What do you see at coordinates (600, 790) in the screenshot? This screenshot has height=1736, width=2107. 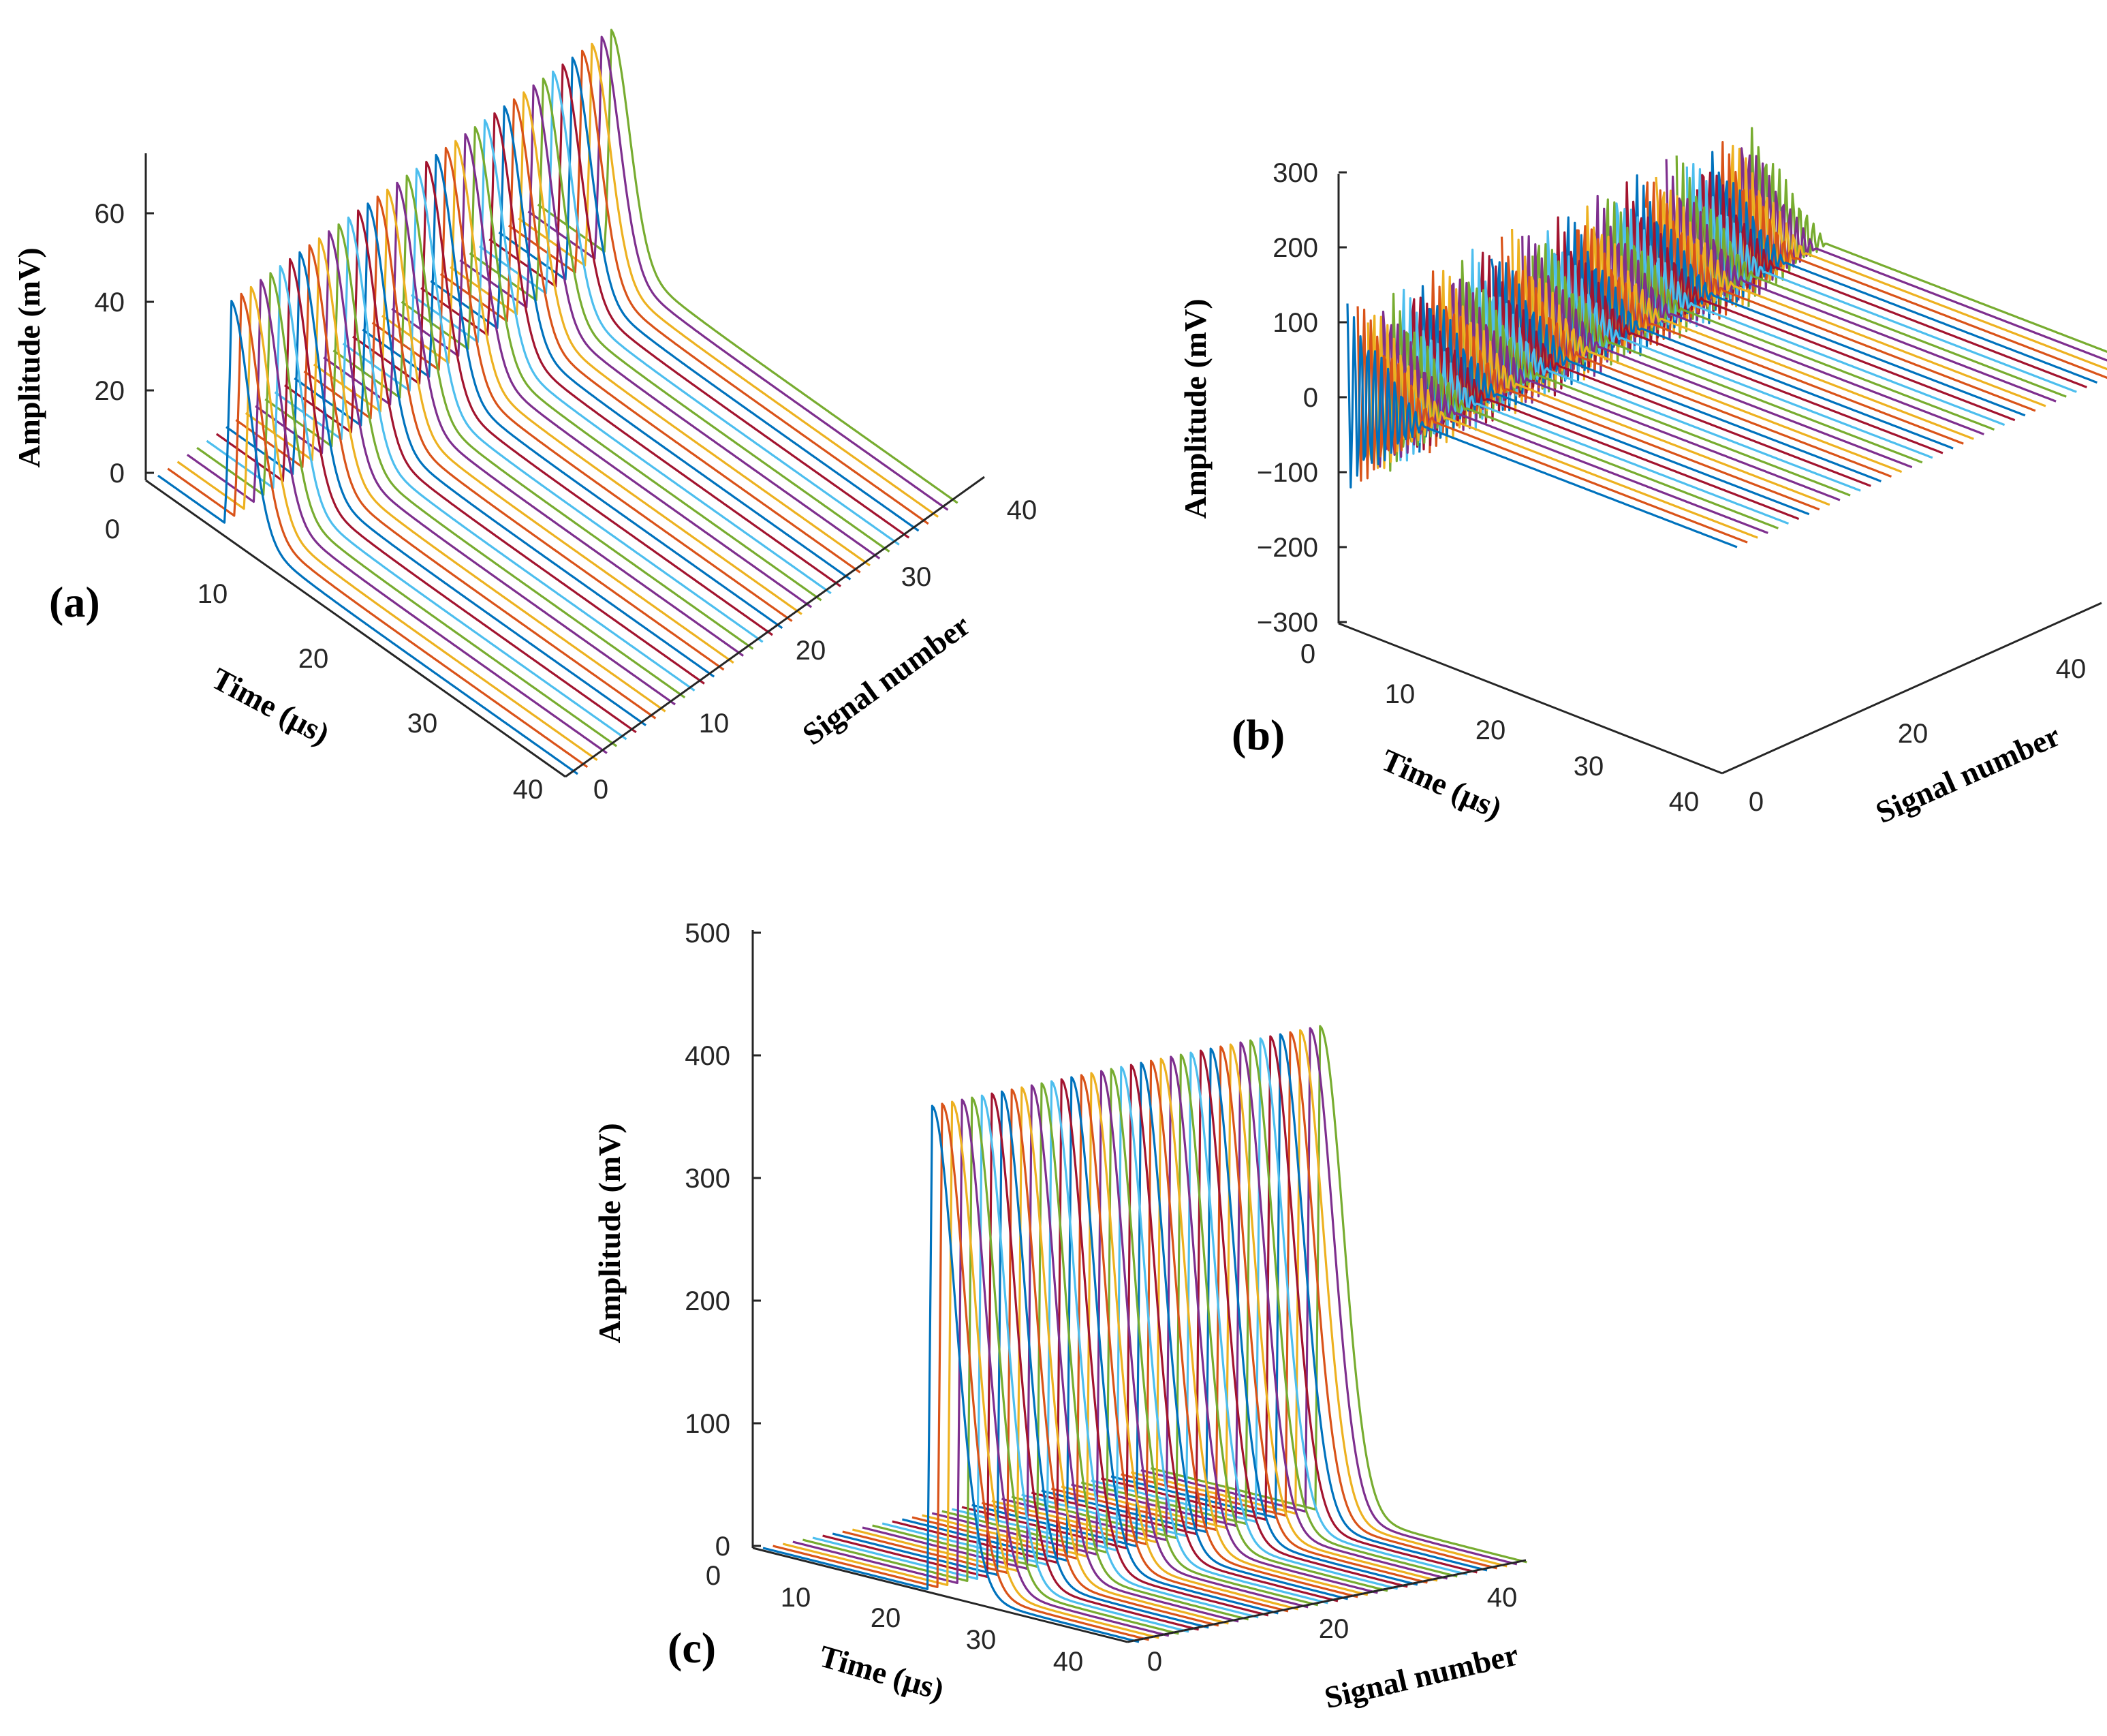 I see `panel-a-y-tick-label: 0` at bounding box center [600, 790].